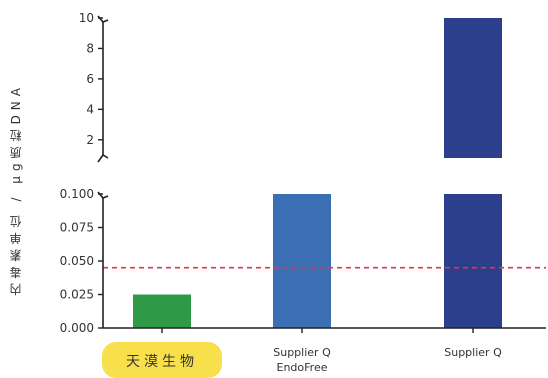  I want to click on lower-y-tick-label: 0.025, so click(77, 295).